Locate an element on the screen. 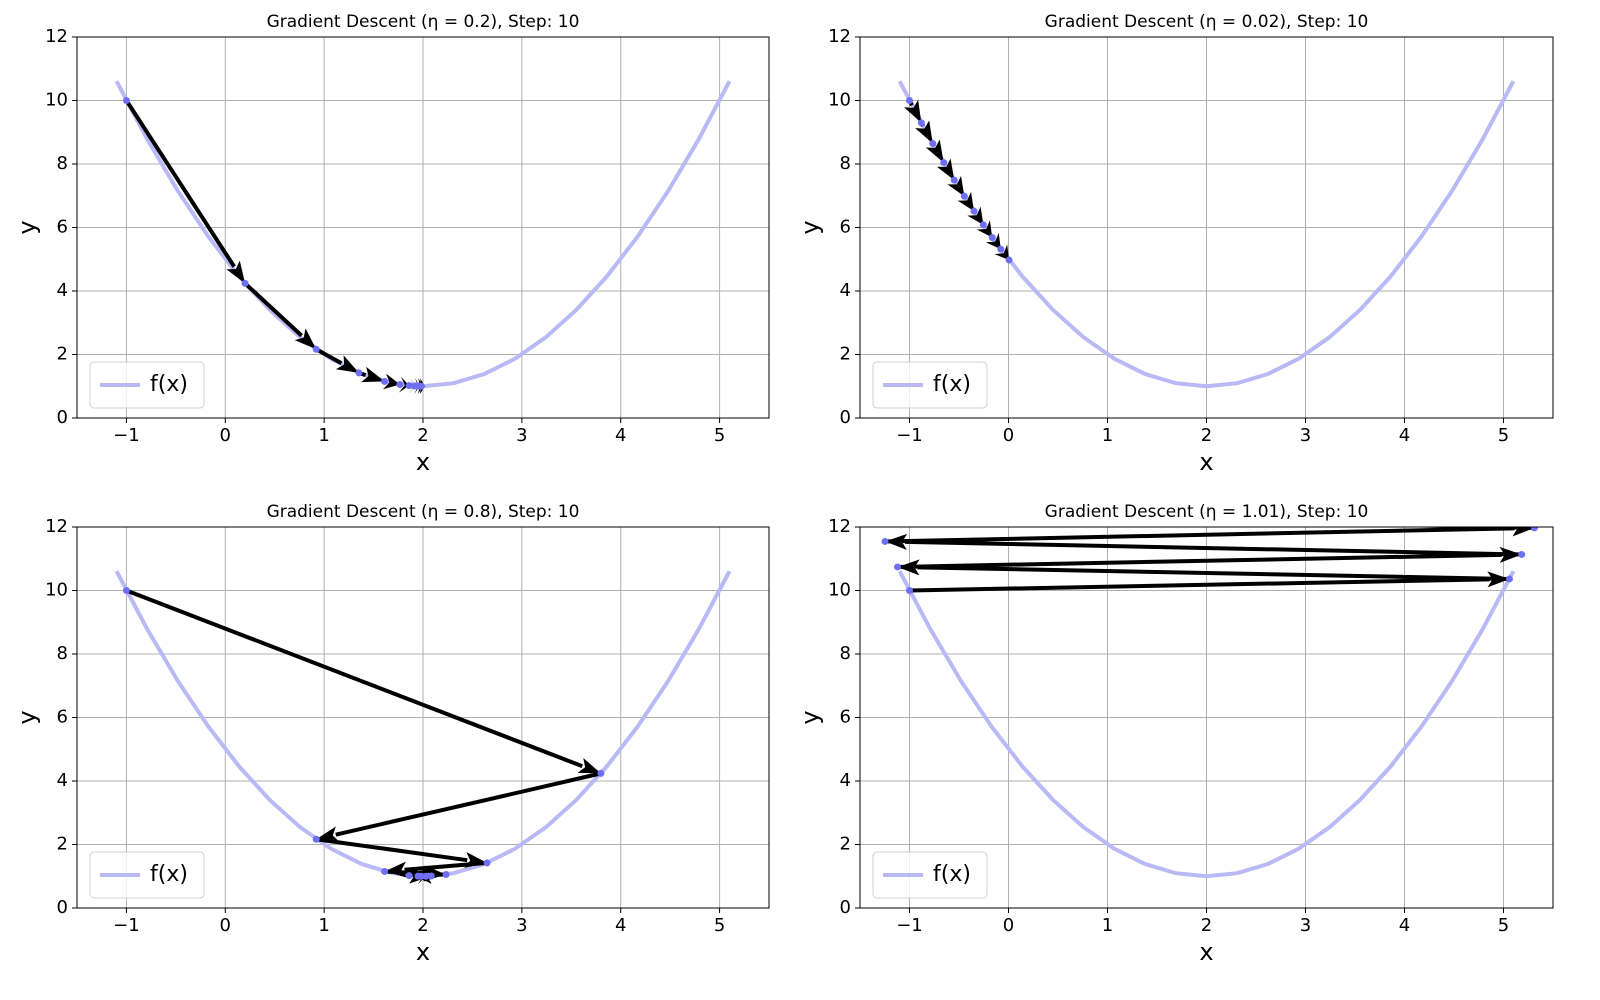 The image size is (1600, 1000). x-tick-label: 4 is located at coordinates (620, 925).